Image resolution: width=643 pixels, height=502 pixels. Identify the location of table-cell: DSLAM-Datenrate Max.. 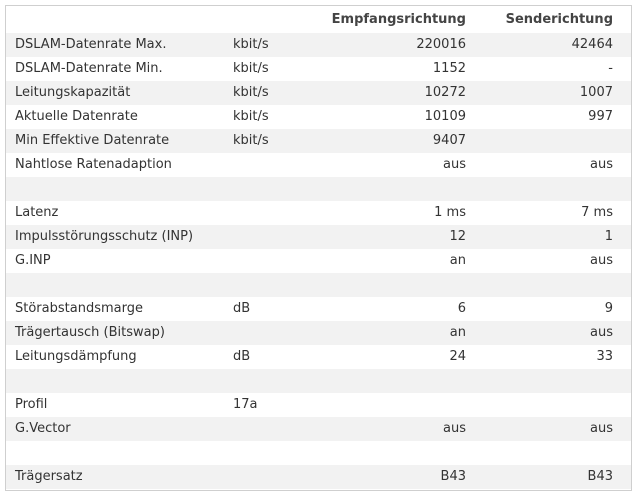
(91, 44).